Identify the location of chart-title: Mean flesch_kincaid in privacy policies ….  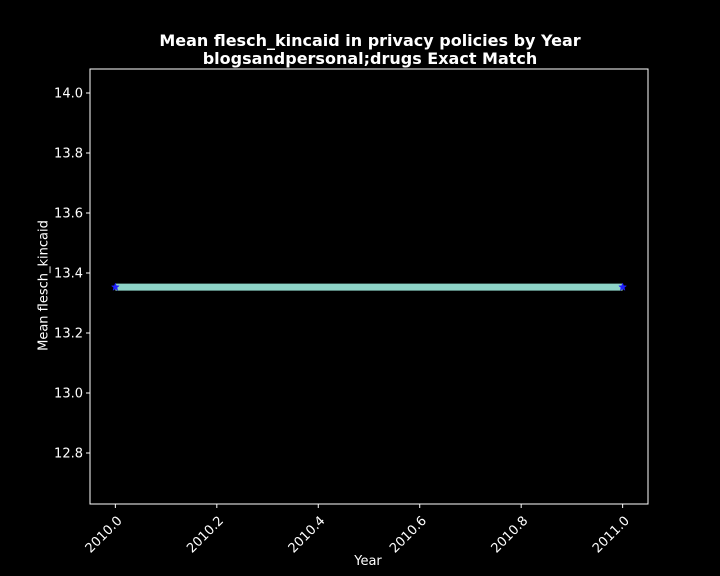
(370, 40).